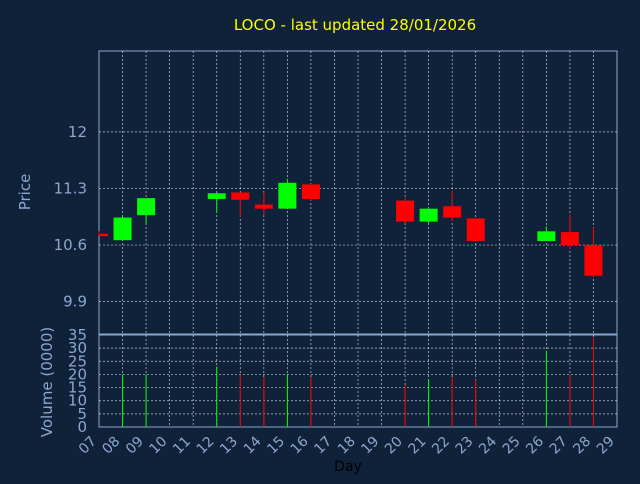 The image size is (640, 484). Describe the element at coordinates (70, 245) in the screenshot. I see `price-tick-label: 10.6` at that location.